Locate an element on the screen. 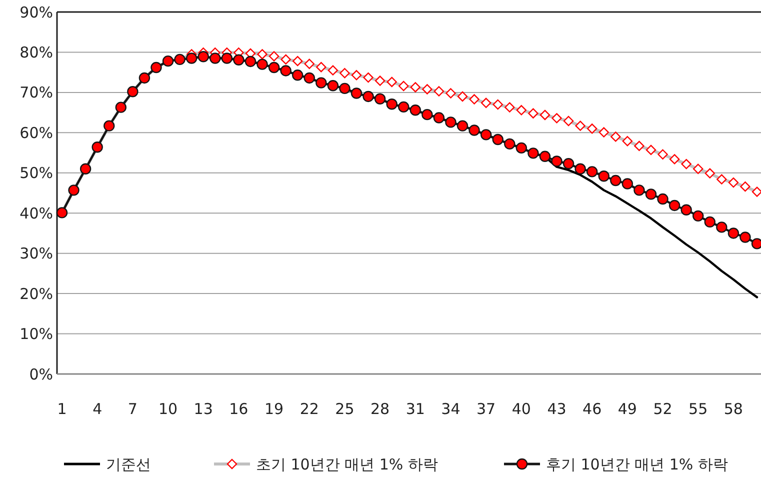  y-tick-label: 10% is located at coordinates (36, 334).